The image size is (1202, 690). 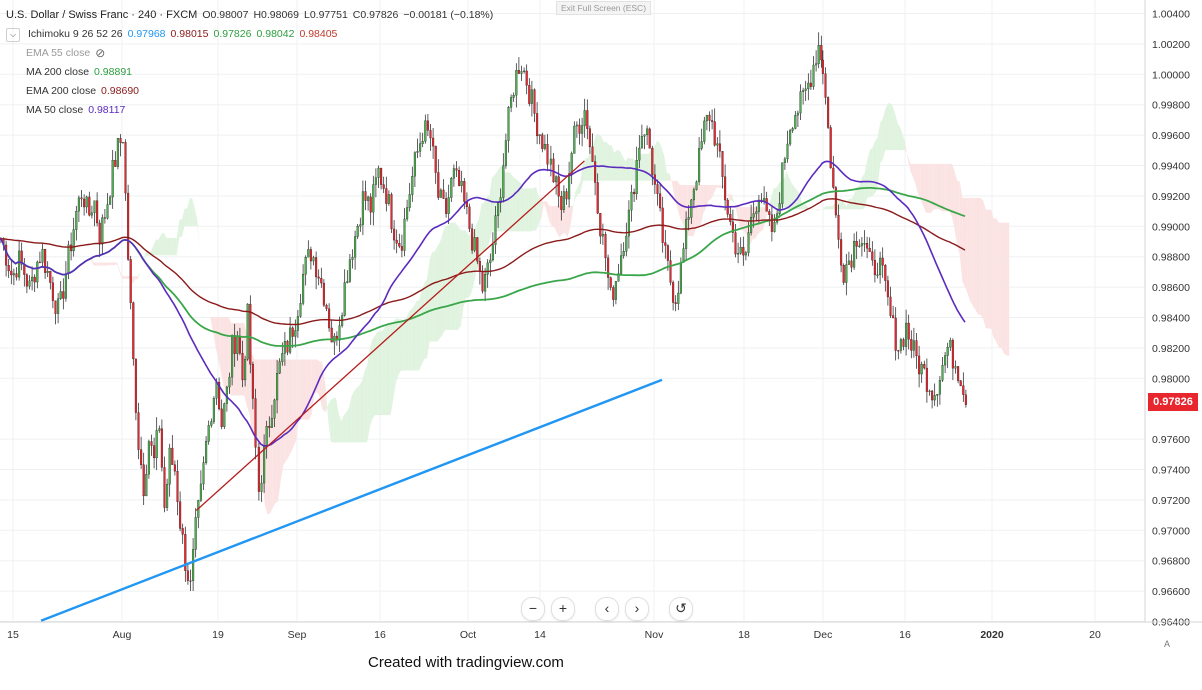 I want to click on indicator-value: 0.98891, so click(x=113, y=72).